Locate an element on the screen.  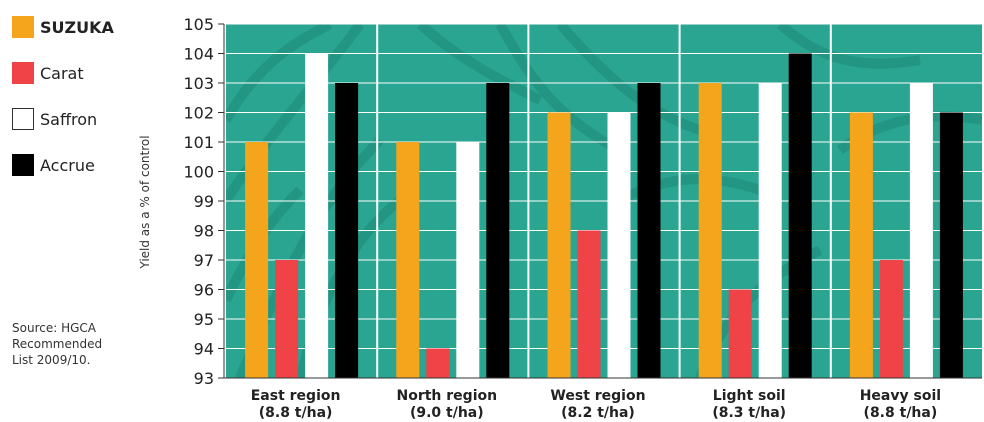
legend-label-accrue: Accrue is located at coordinates (67, 165).